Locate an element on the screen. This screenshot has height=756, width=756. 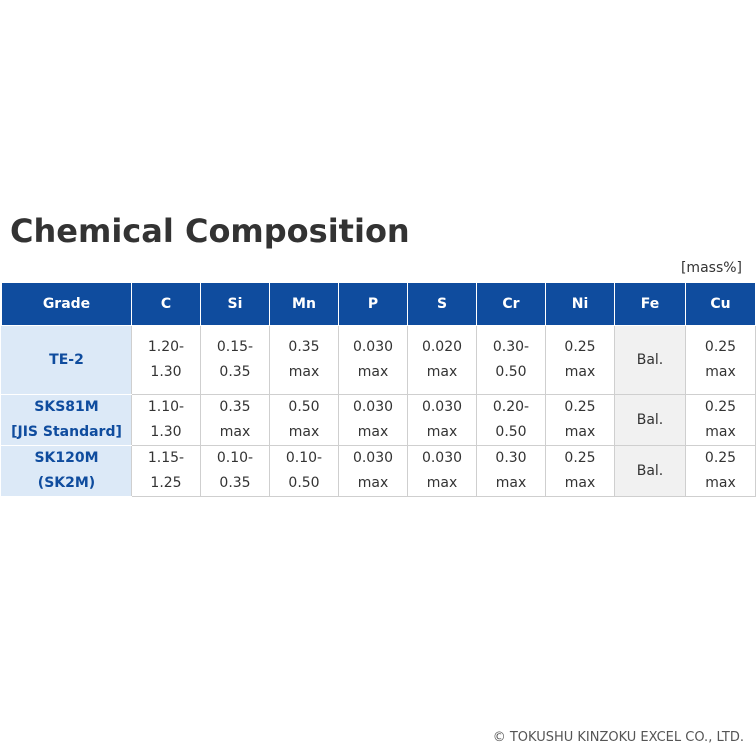
unit-label: [mass%] is located at coordinates (711, 268).